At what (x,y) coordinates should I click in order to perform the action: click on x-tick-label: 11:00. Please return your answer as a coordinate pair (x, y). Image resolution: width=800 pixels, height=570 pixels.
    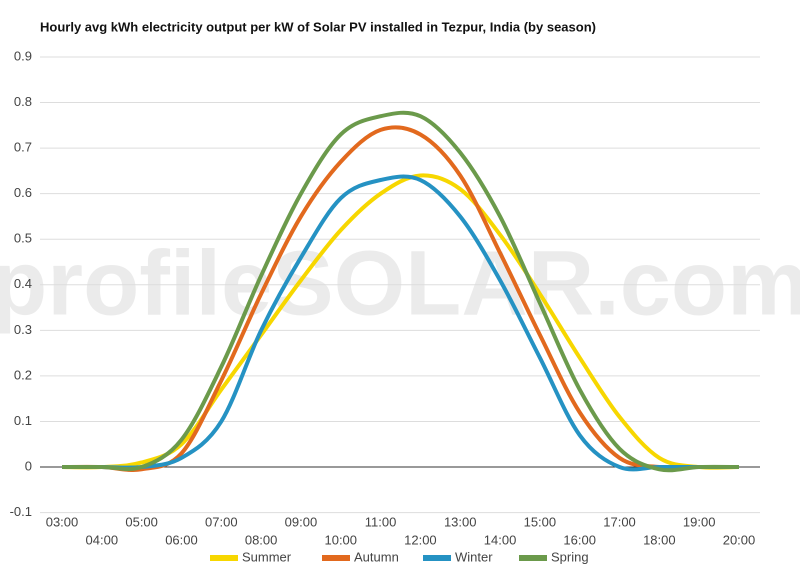
    Looking at the image, I should click on (381, 521).